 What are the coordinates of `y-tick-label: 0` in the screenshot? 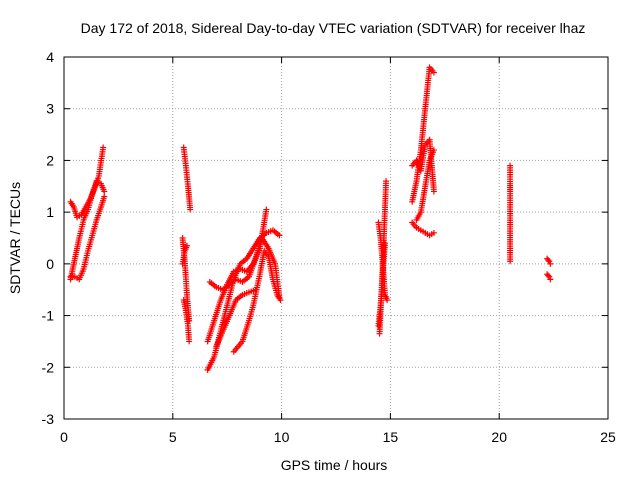 It's located at (50, 264).